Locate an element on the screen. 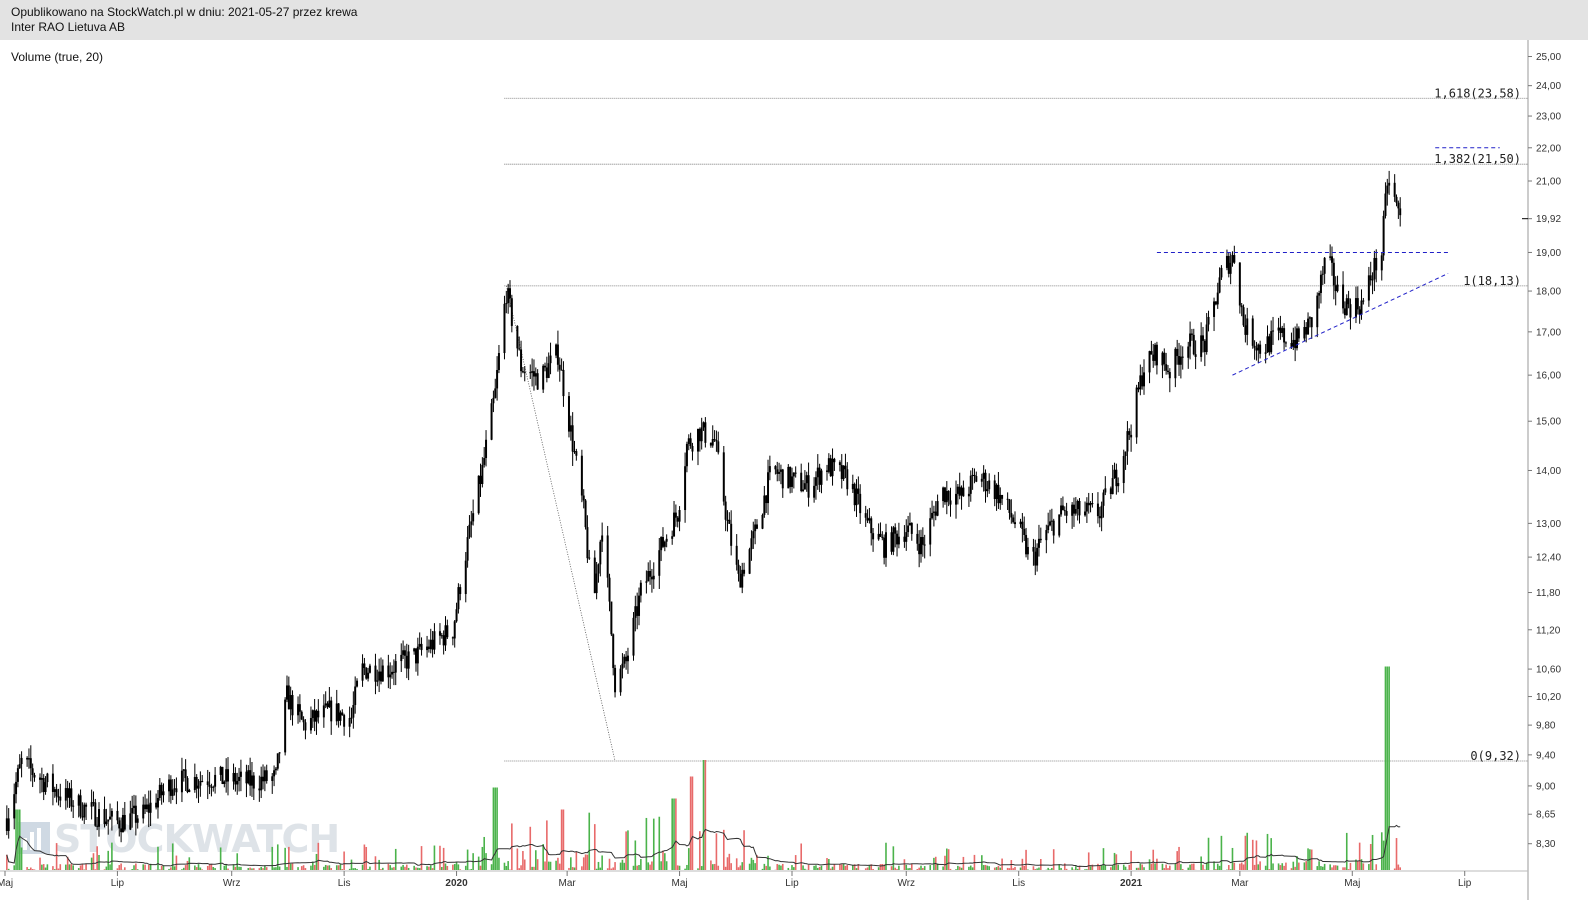  y-tick-label: 15,00 is located at coordinates (1548, 422).